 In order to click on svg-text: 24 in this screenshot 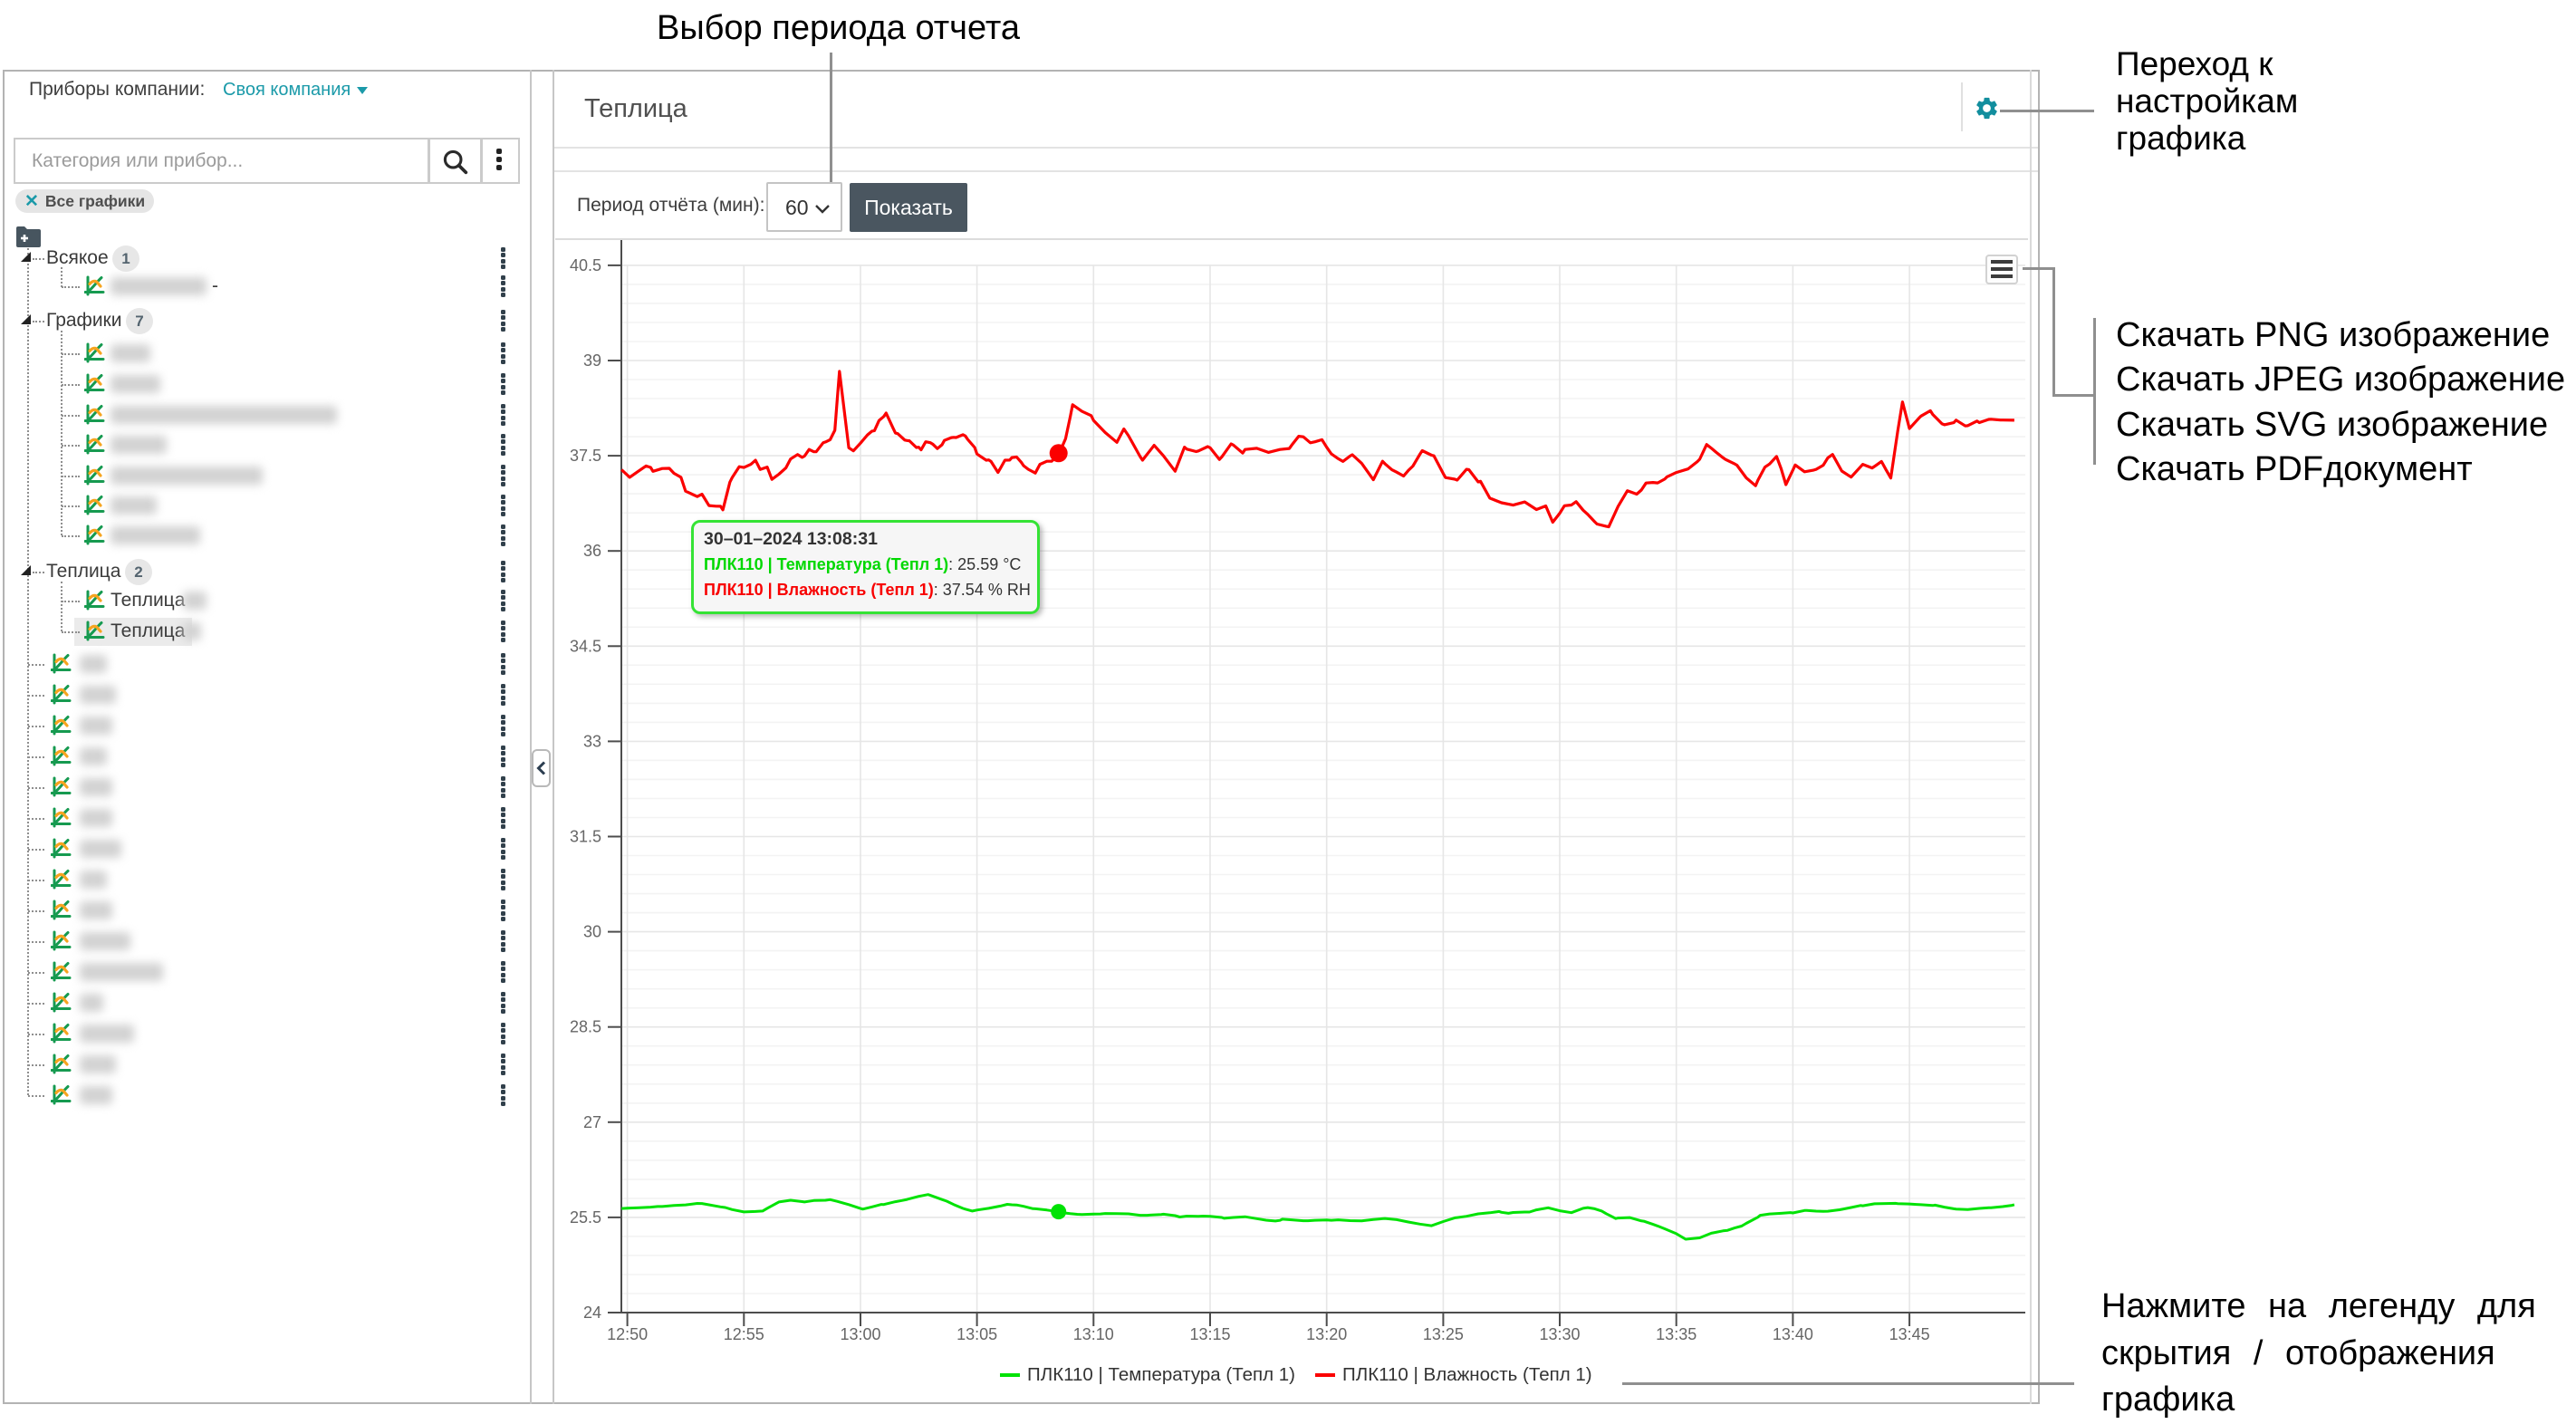, I will do `click(592, 1313)`.